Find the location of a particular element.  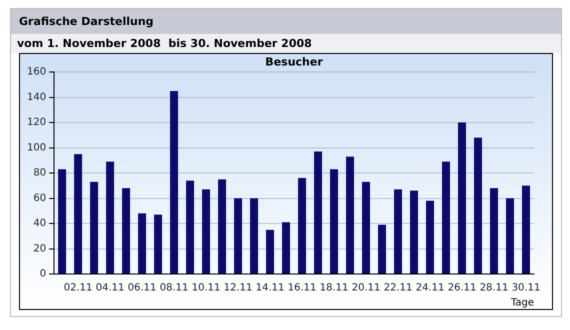

x-tick-label: 12.11 is located at coordinates (238, 288).